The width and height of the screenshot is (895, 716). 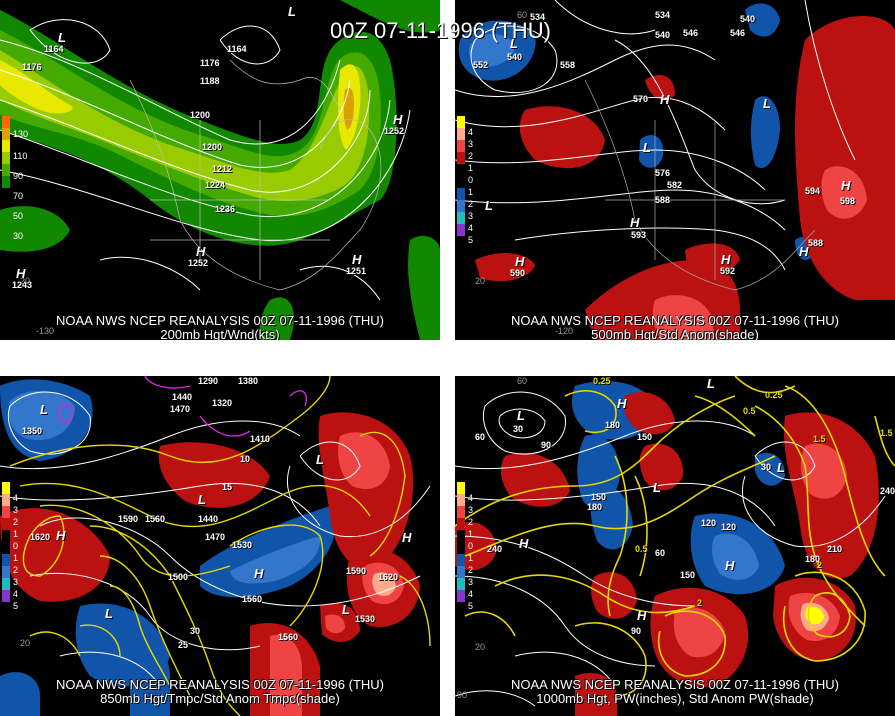 What do you see at coordinates (481, 65) in the screenshot?
I see `contour-label: 552` at bounding box center [481, 65].